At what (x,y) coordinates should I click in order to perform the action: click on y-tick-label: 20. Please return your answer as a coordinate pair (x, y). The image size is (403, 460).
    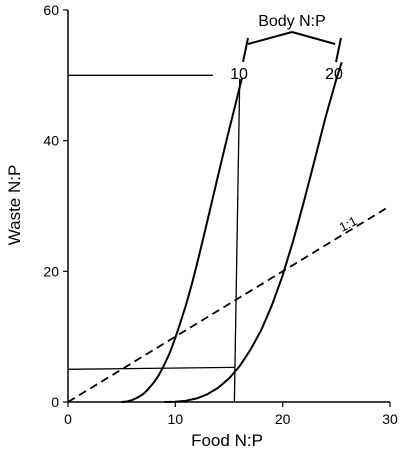
    Looking at the image, I should click on (51, 271).